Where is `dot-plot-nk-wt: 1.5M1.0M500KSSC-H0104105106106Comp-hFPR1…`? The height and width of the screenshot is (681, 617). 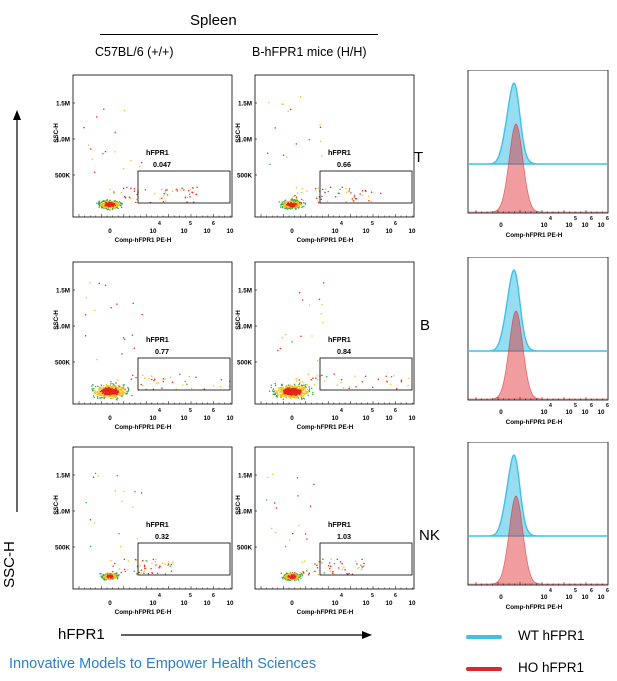
dot-plot-nk-wt: 1.5M1.0M500KSSC-H0104105106106Comp-hFPR1… is located at coordinates (143, 531).